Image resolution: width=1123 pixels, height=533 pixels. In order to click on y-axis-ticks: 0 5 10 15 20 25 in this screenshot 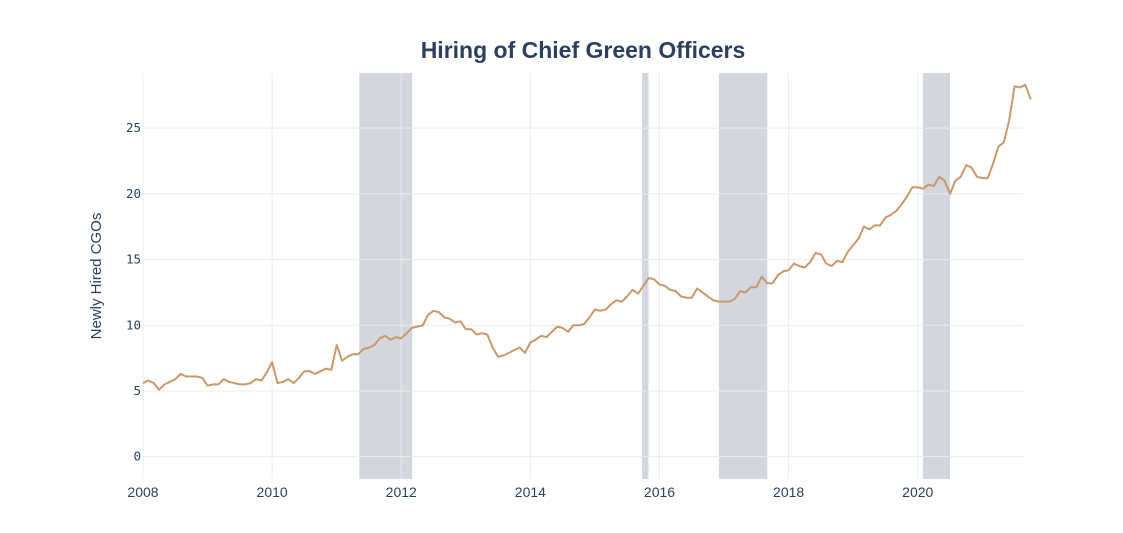, I will do `click(133, 291)`.